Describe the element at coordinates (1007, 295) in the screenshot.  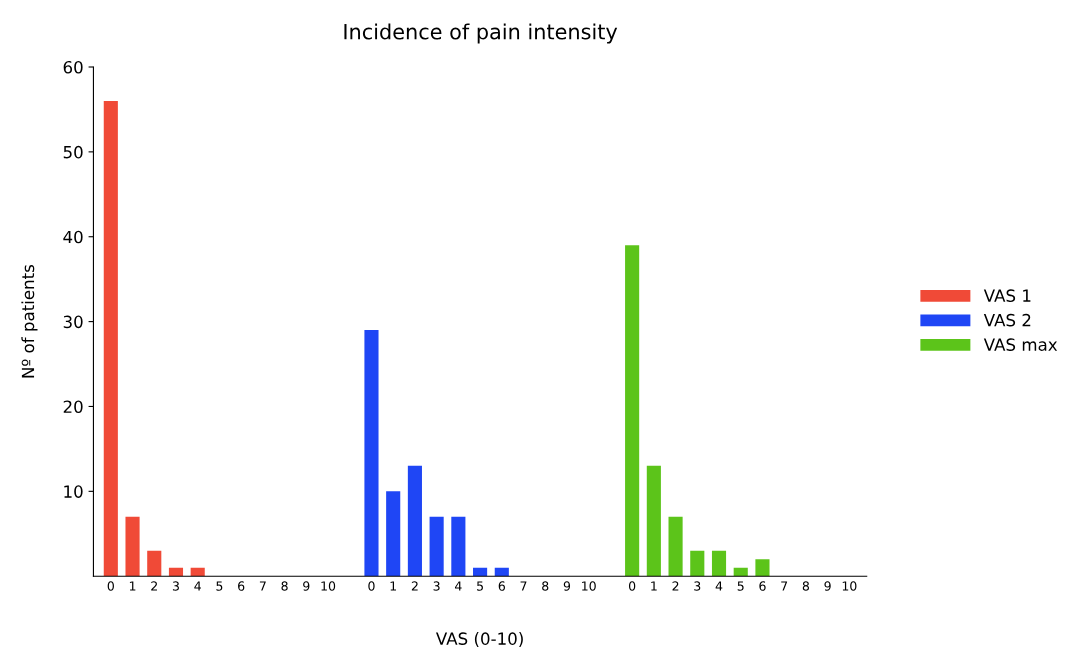
I see `legend-label: VAS 1` at that location.